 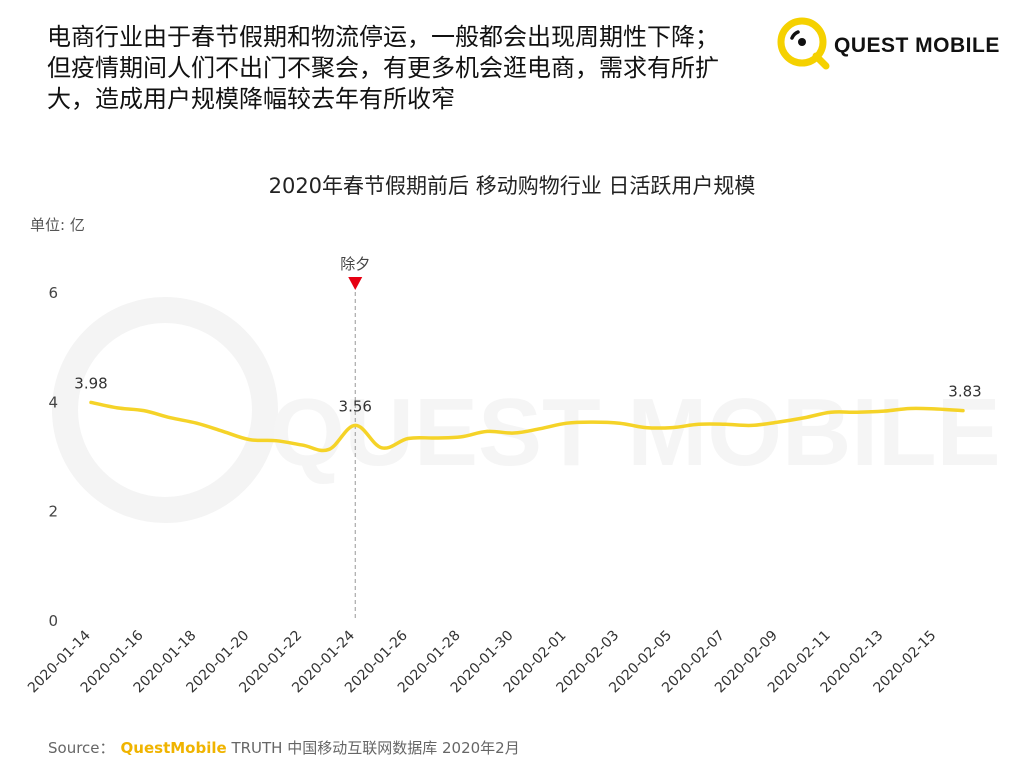 I want to click on y-tick-label: 2, so click(x=53, y=512).